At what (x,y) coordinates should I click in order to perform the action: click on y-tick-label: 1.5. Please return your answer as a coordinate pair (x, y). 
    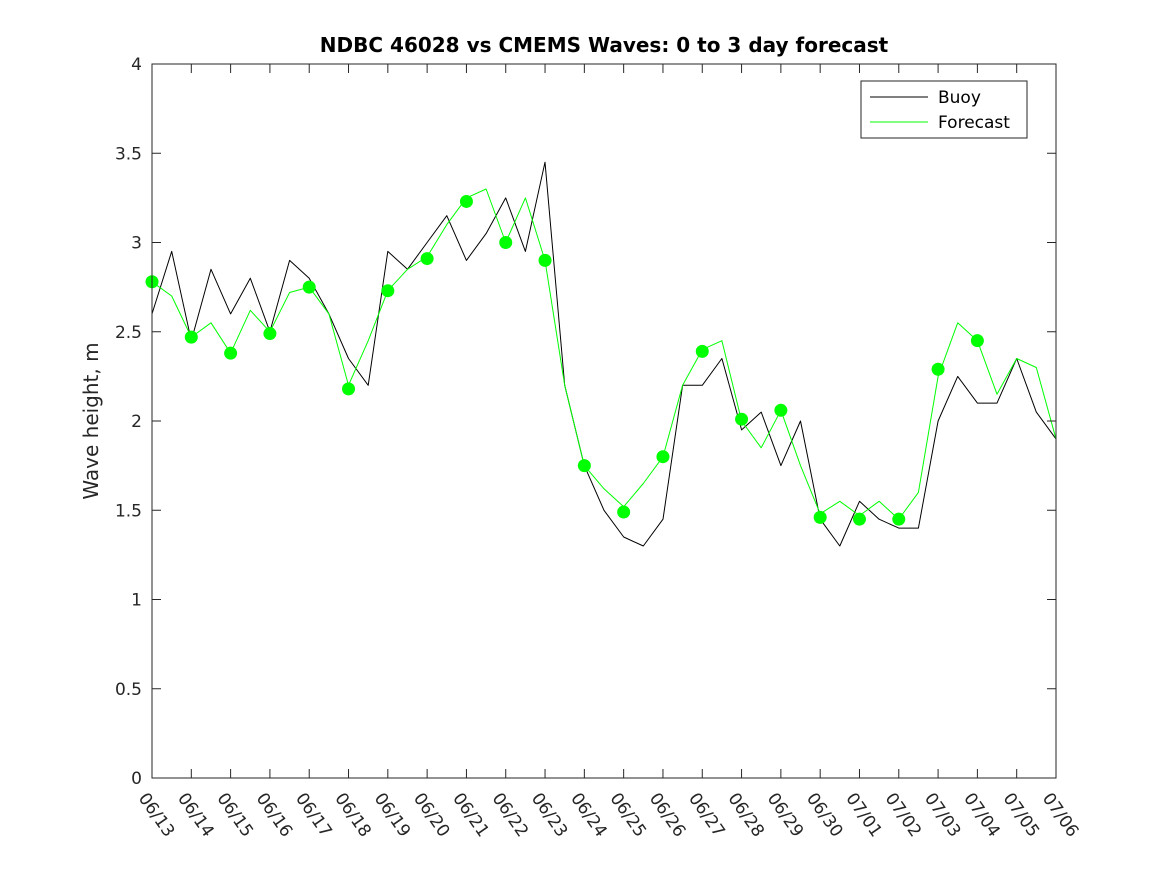
    Looking at the image, I should click on (128, 511).